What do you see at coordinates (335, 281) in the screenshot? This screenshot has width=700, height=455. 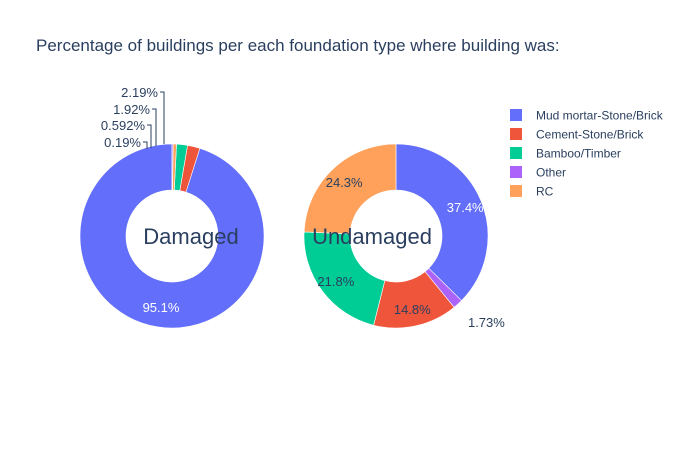 I see `slice-label: 21.8%` at bounding box center [335, 281].